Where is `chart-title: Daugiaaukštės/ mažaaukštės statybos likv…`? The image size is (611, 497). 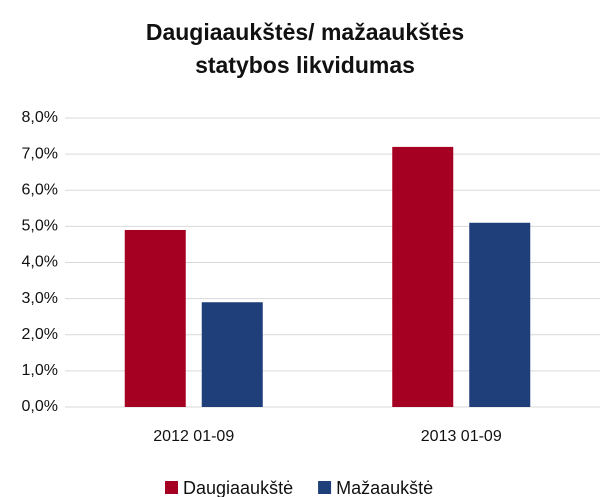 chart-title: Daugiaaukštės/ mažaaukštės statybos likv… is located at coordinates (305, 48).